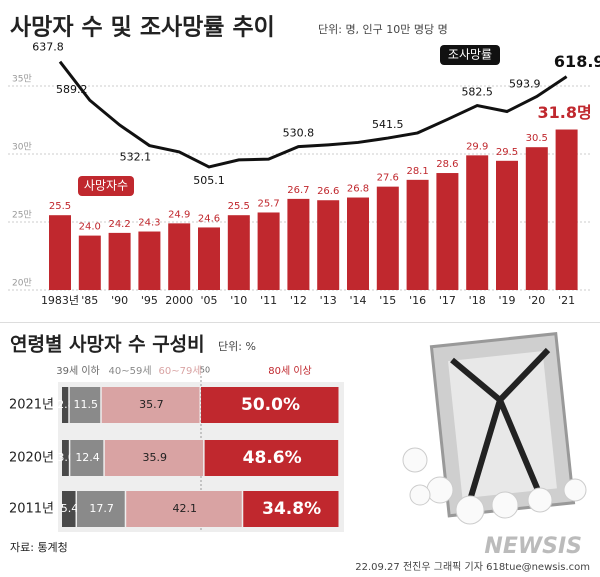 The image size is (600, 577). I want to click on y-tick-label: 20만, so click(22, 283).